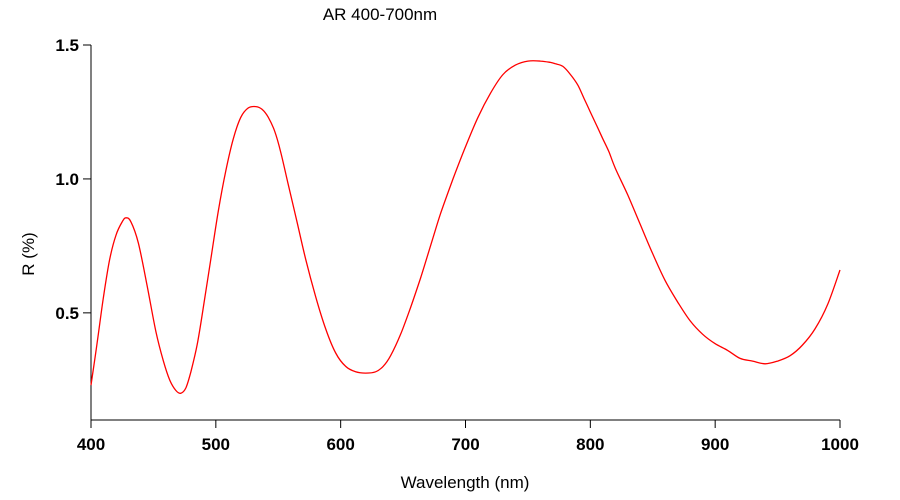 Image resolution: width=900 pixels, height=500 pixels. What do you see at coordinates (91, 444) in the screenshot?
I see `x-tick-label: 400` at bounding box center [91, 444].